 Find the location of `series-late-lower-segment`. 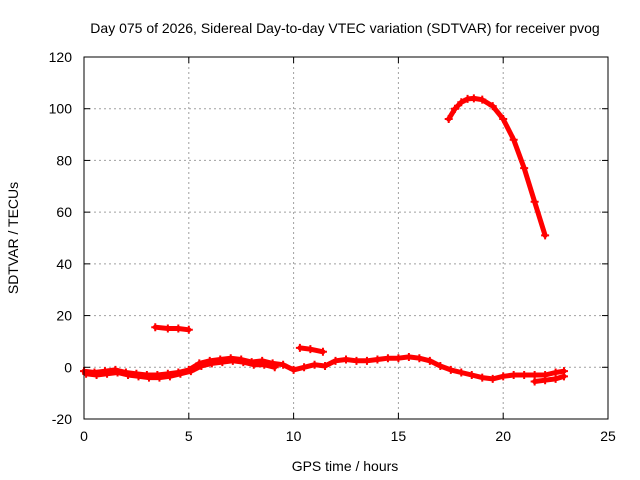

series-late-lower-segment is located at coordinates (549, 378).